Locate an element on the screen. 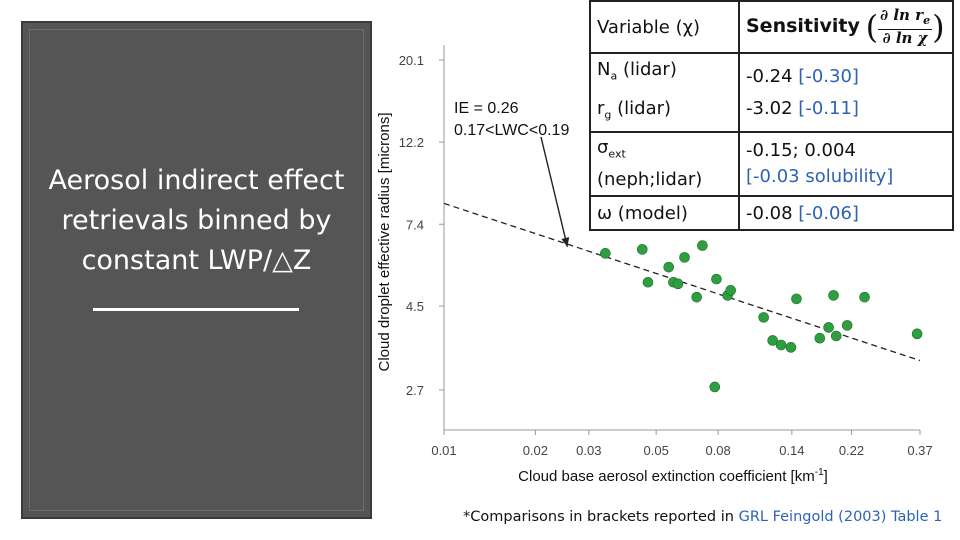 The height and width of the screenshot is (540, 960). table-row: ω (model) -0.08 [-0.06] is located at coordinates (771, 213).